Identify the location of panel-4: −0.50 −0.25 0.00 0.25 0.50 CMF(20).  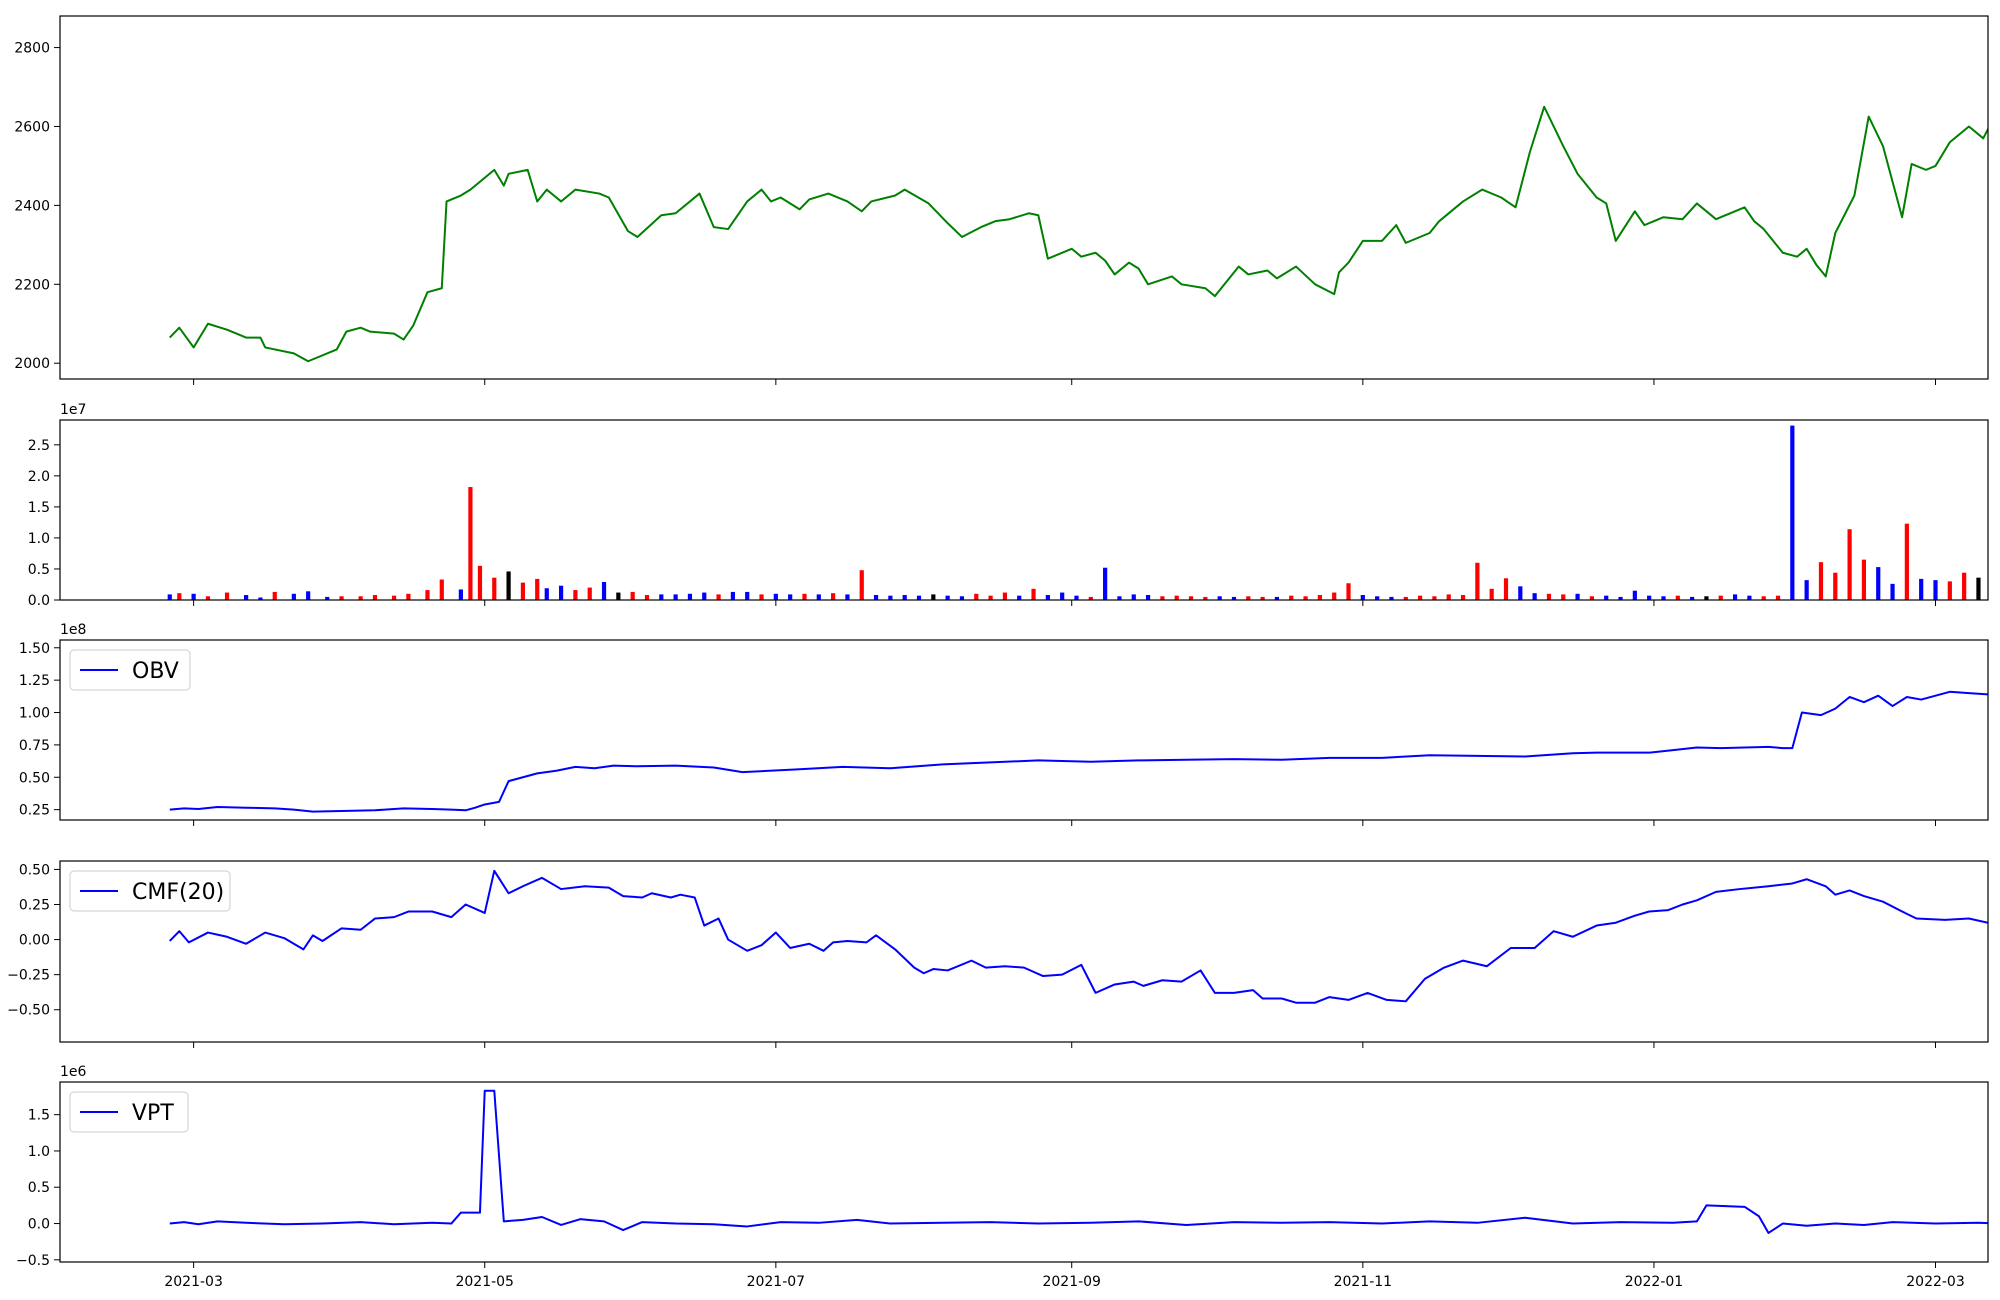
(998, 954).